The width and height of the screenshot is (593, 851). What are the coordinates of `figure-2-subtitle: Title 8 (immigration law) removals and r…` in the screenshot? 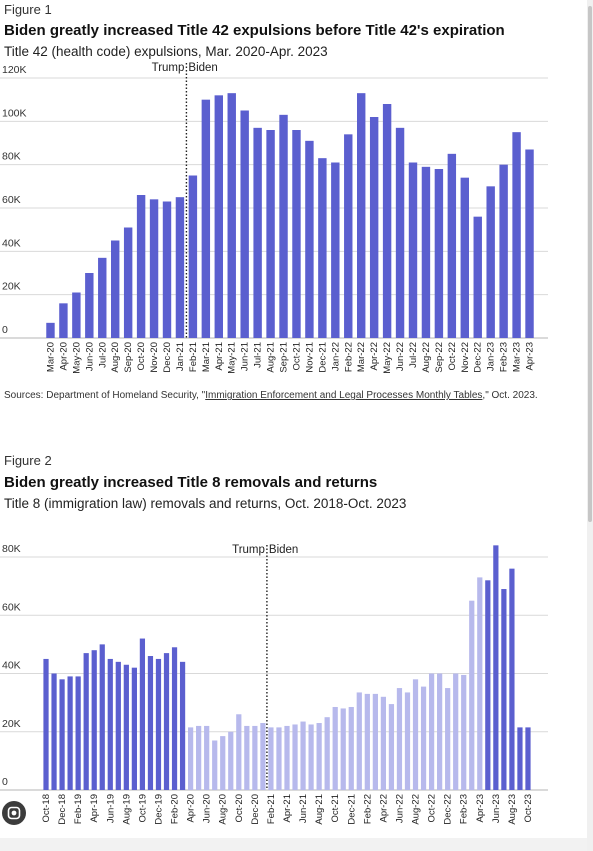 It's located at (205, 503).